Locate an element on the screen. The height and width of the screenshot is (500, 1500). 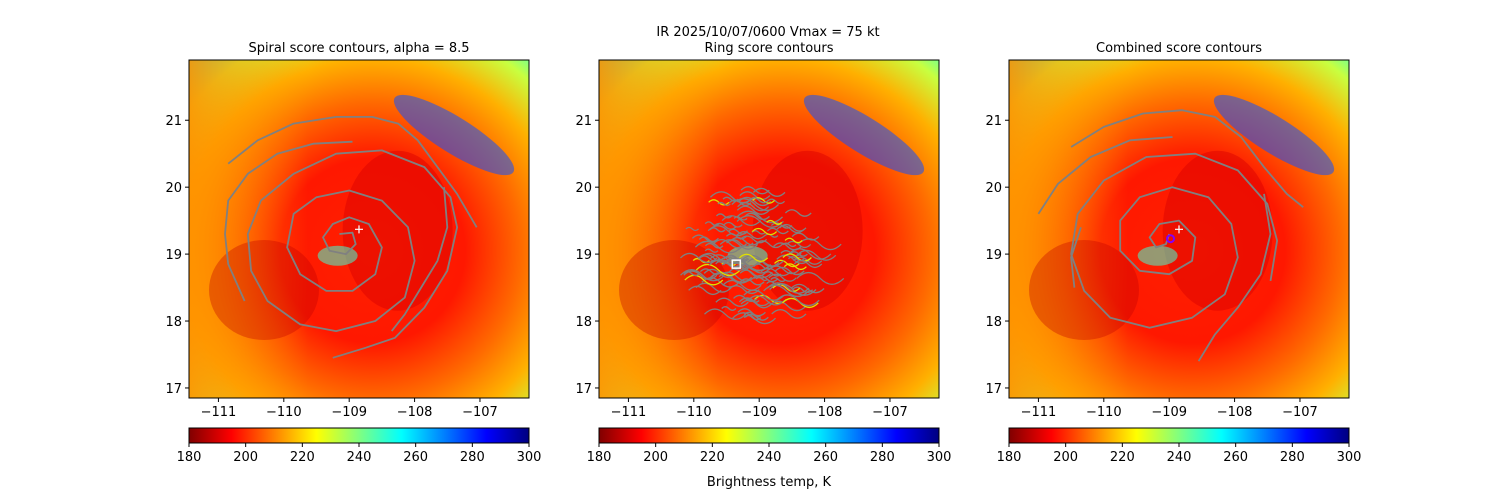
colorbar-tick-label: 220 is located at coordinates (1122, 457).